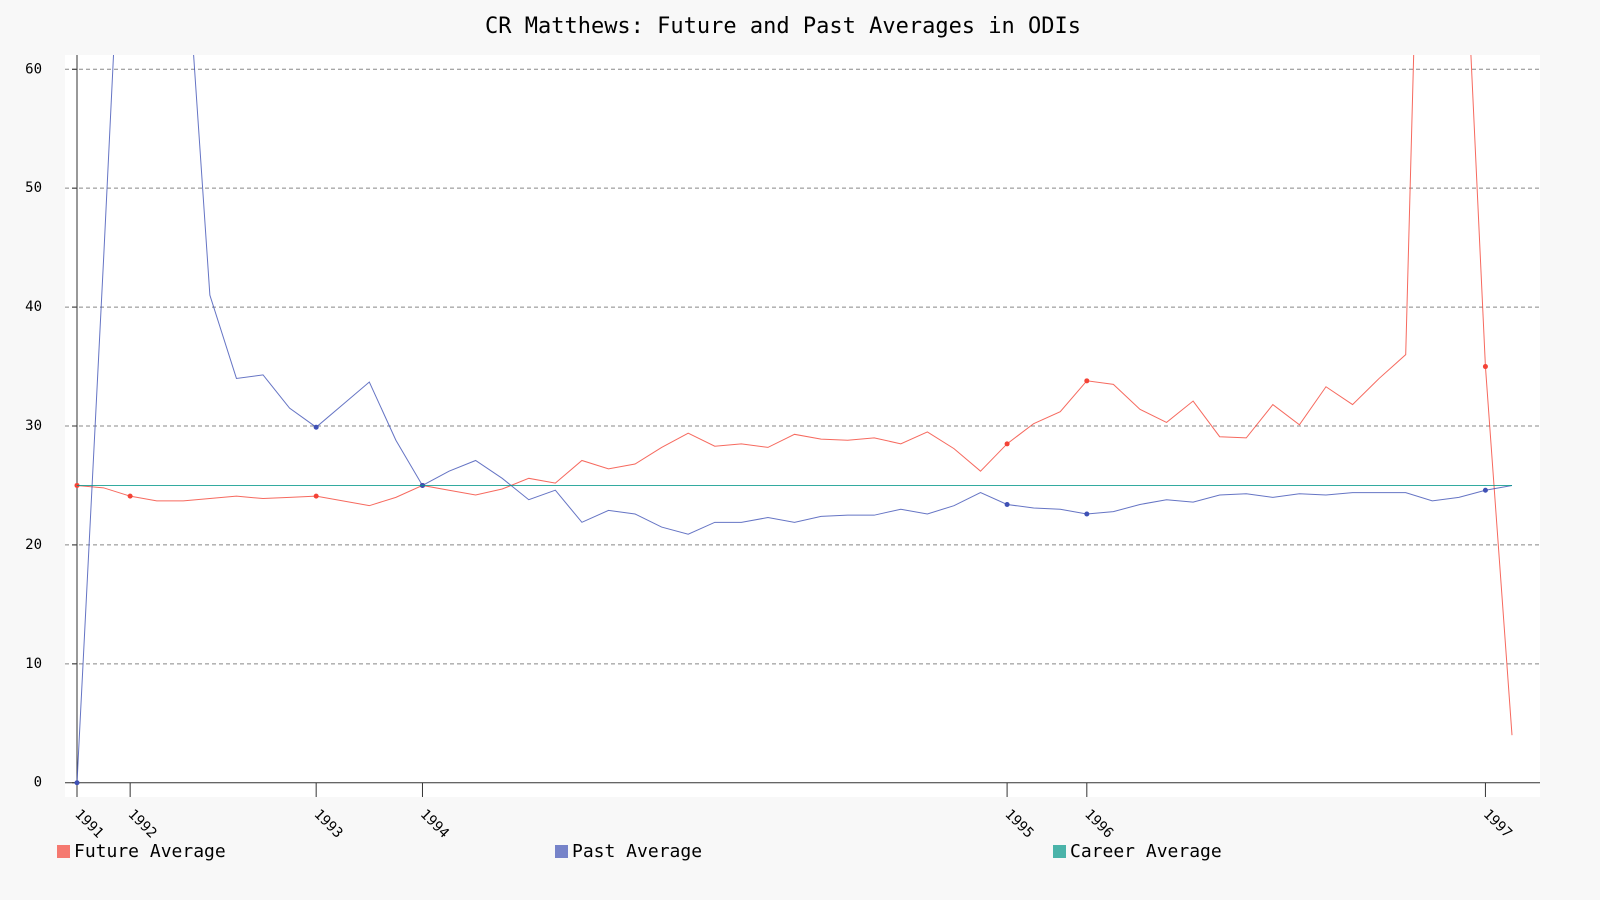  Describe the element at coordinates (328, 823) in the screenshot. I see `x-tick-label: 1993` at that location.